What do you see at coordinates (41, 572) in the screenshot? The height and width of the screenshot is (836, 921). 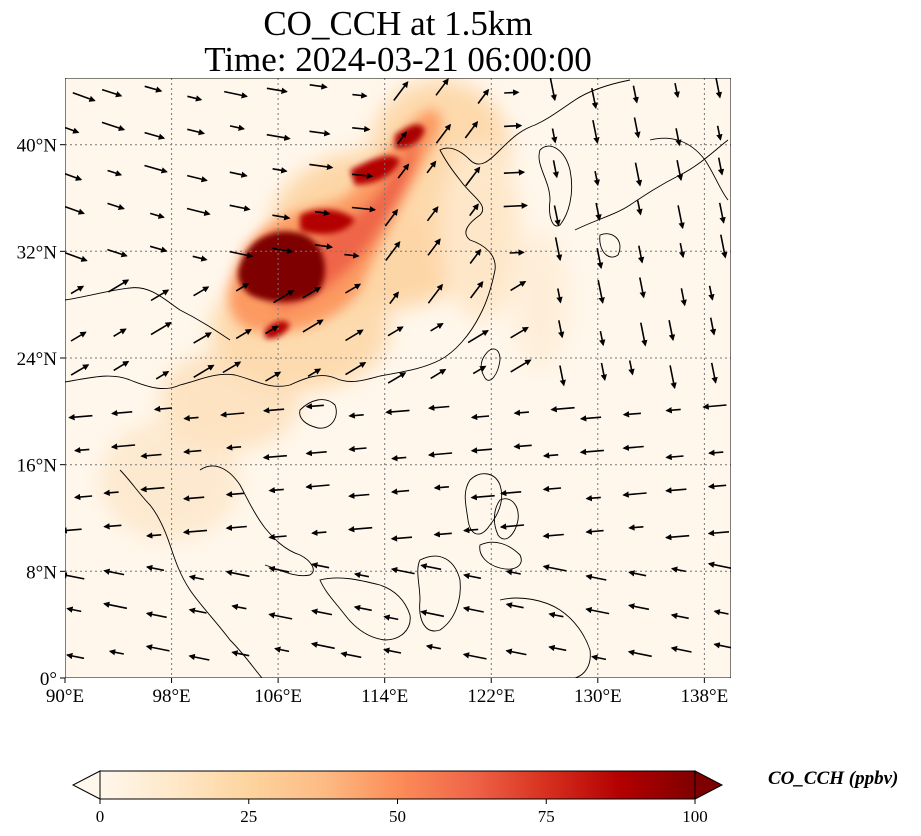 I see `lat-tick-label: 8°N` at bounding box center [41, 572].